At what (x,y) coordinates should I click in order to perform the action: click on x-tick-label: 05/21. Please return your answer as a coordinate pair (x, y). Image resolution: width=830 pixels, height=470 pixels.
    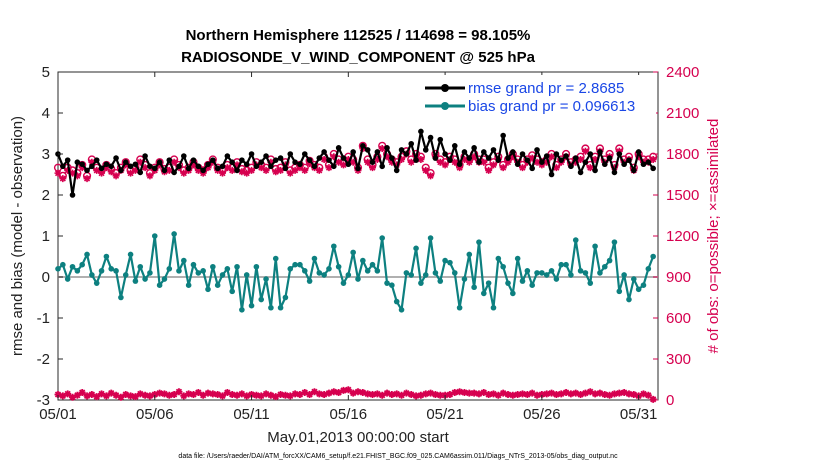
    Looking at the image, I should click on (445, 414).